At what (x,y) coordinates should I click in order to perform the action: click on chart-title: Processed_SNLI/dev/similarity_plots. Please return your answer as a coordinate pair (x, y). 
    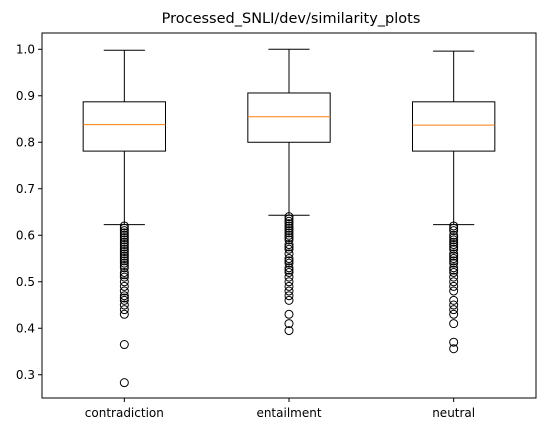
    Looking at the image, I should click on (291, 19).